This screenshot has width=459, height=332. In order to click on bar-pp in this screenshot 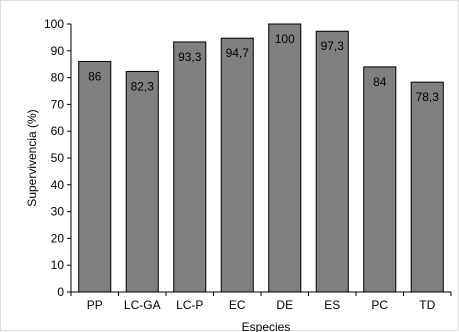, I will do `click(95, 177)`.